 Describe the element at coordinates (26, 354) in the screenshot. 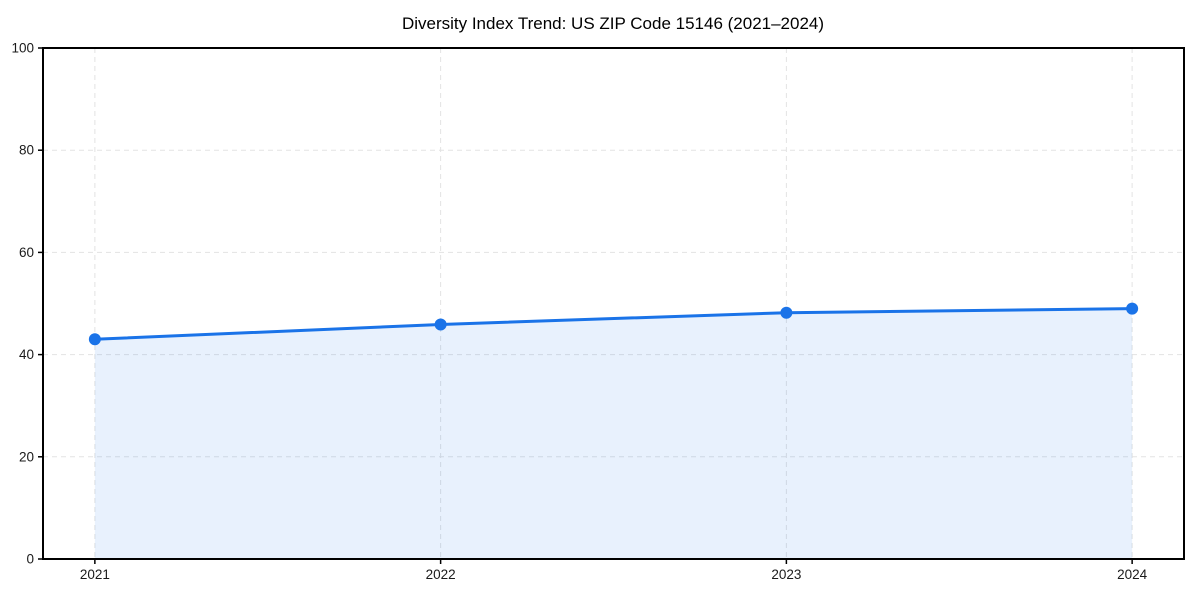

I see `y-tick-label: 40` at that location.